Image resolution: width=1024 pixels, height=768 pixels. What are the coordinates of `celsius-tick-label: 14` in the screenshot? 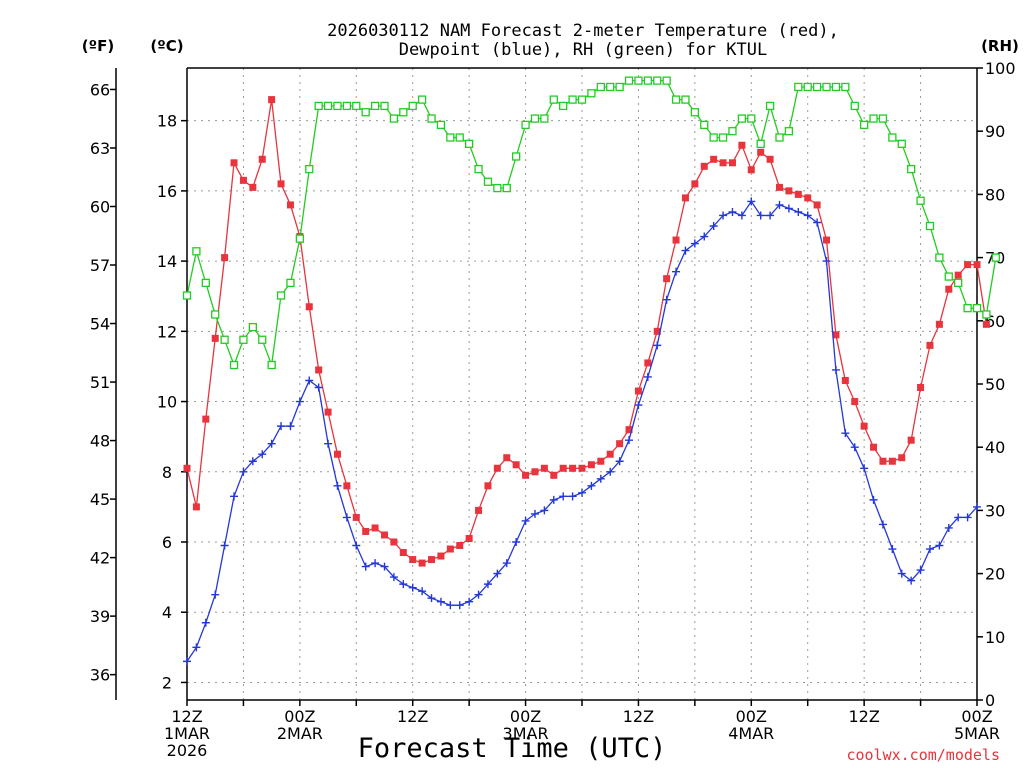 It's located at (167, 261).